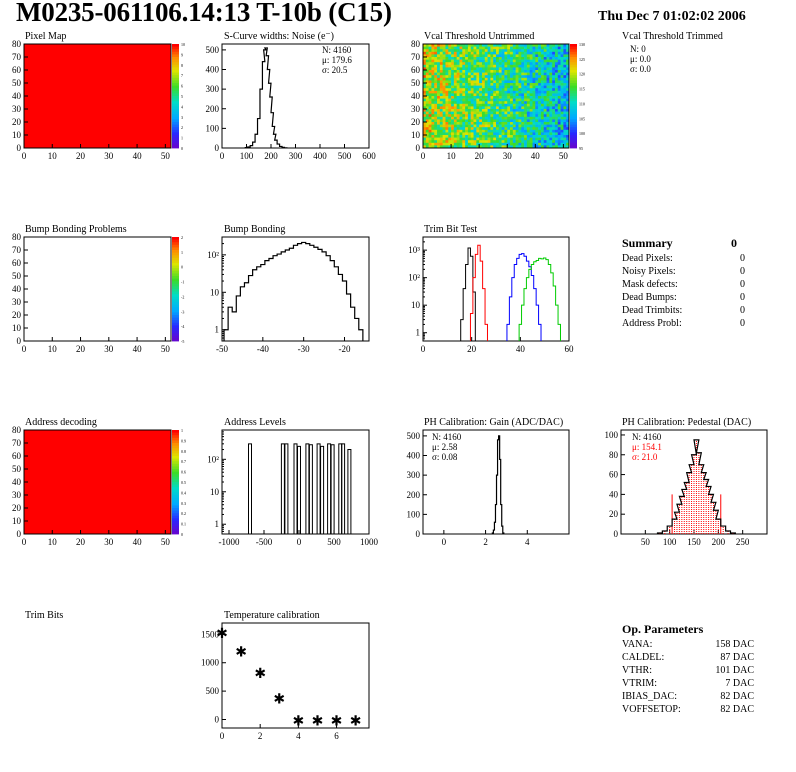  Describe the element at coordinates (295, 482) in the screenshot. I see `address-levels-frame` at that location.